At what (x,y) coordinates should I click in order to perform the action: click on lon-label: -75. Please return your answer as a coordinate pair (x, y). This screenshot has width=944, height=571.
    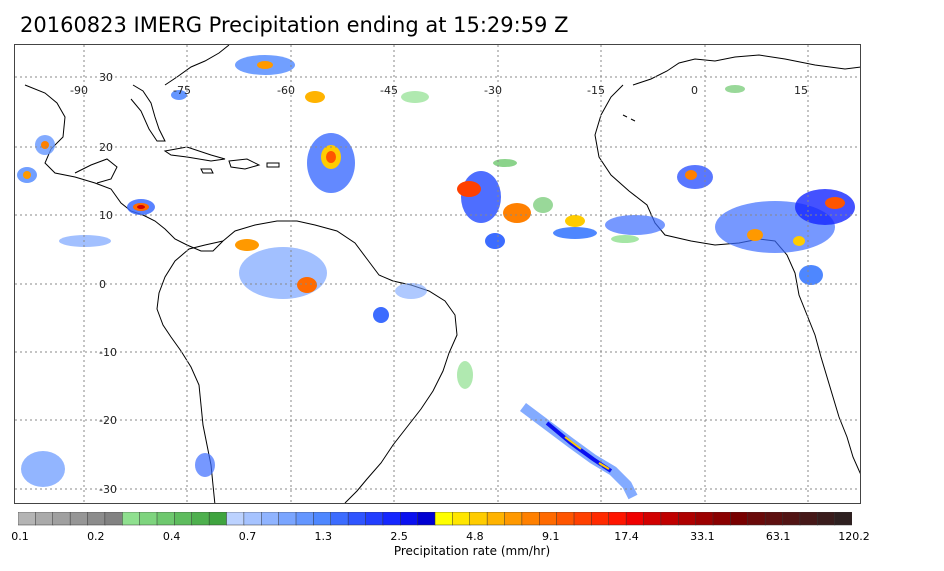
    Looking at the image, I should click on (182, 90).